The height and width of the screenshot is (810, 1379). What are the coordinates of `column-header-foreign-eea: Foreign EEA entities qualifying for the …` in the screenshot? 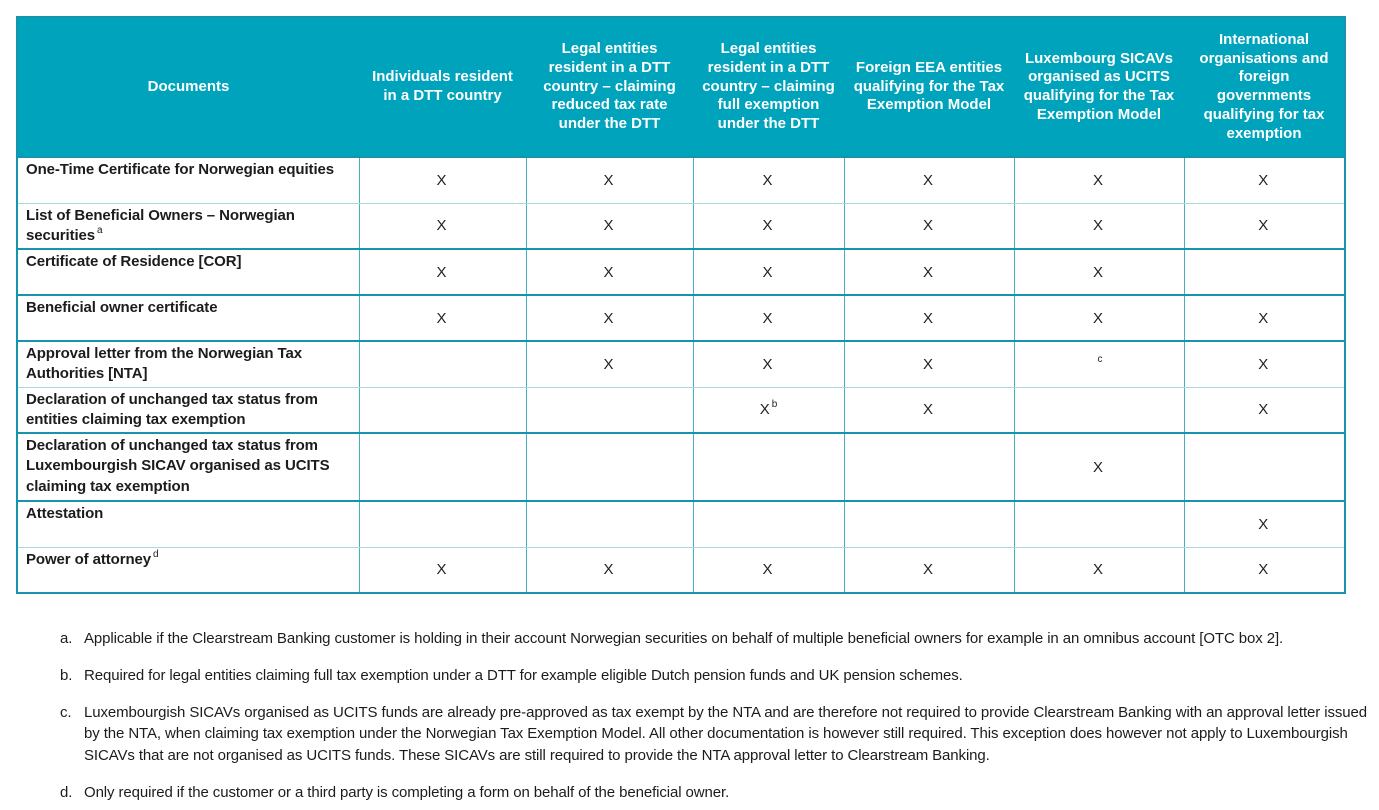 It's located at (929, 87).